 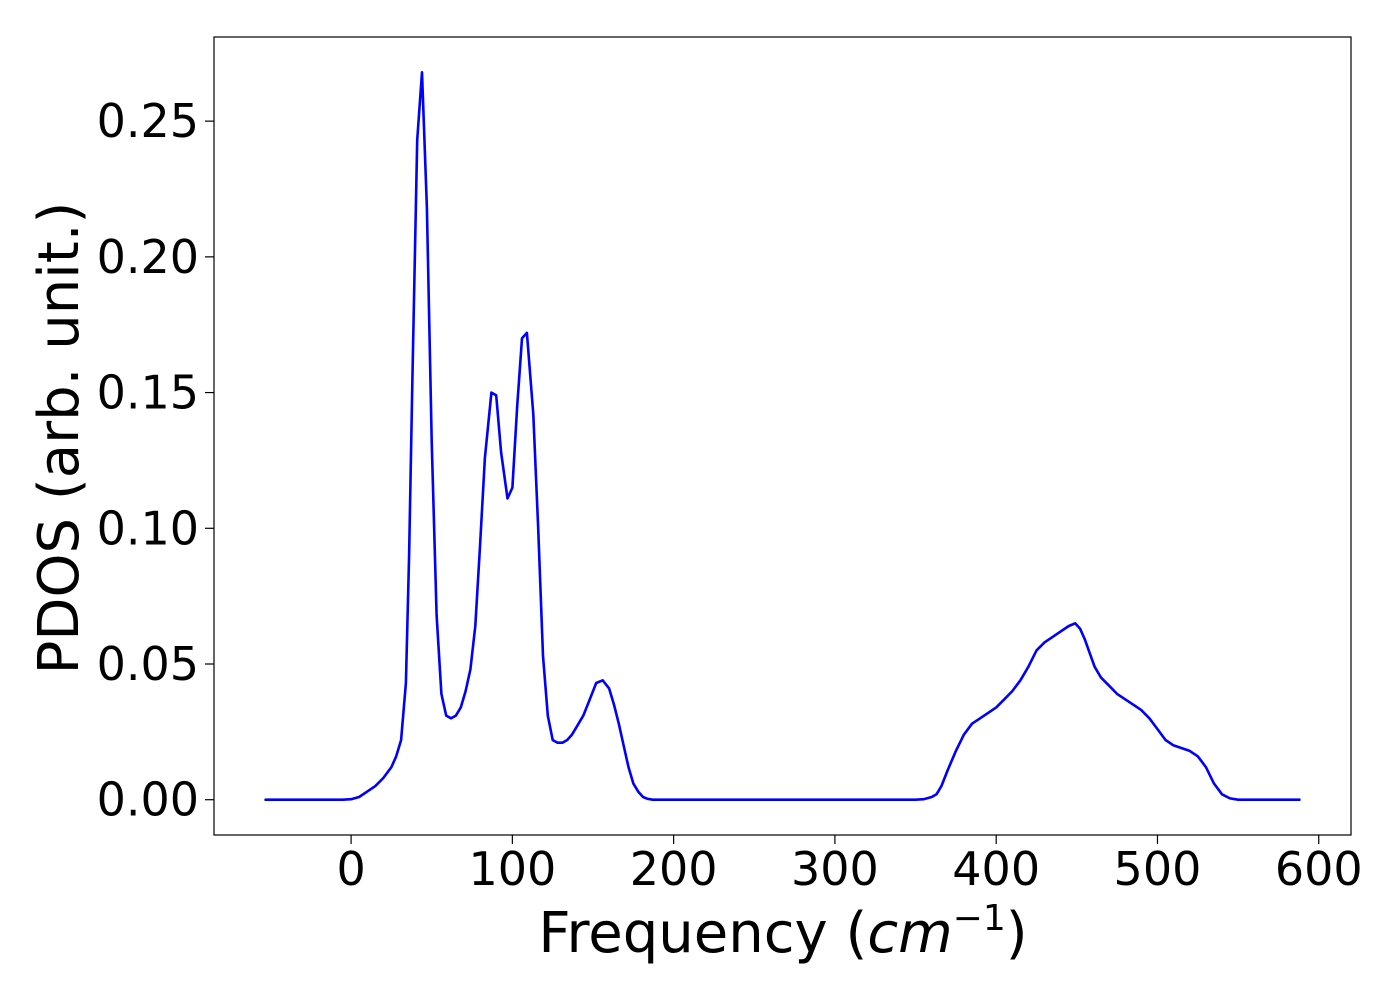 What do you see at coordinates (1319, 869) in the screenshot?
I see `x-tick-label: 600` at bounding box center [1319, 869].